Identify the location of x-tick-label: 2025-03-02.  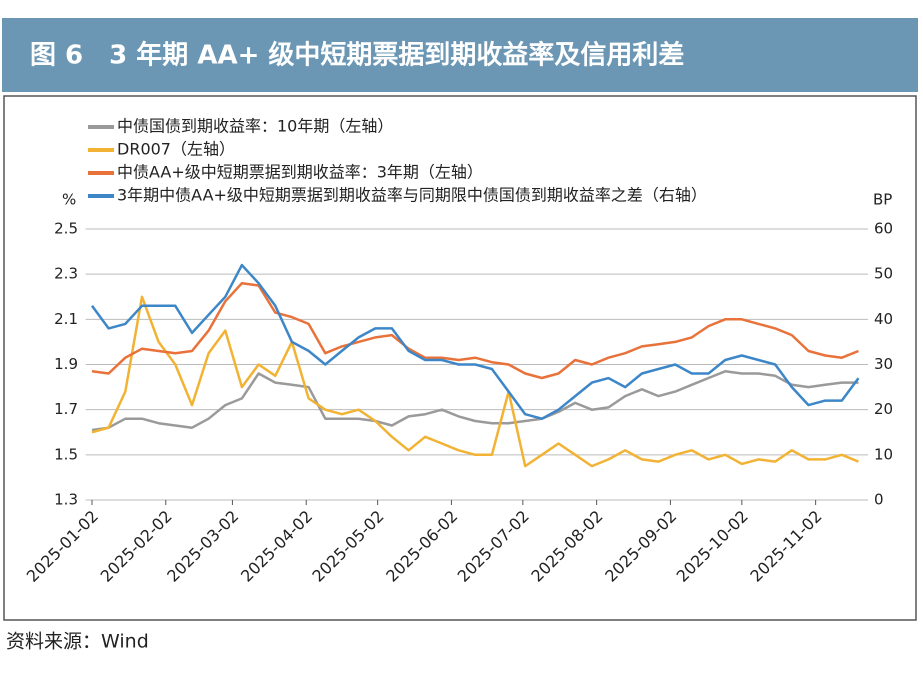
(202, 546).